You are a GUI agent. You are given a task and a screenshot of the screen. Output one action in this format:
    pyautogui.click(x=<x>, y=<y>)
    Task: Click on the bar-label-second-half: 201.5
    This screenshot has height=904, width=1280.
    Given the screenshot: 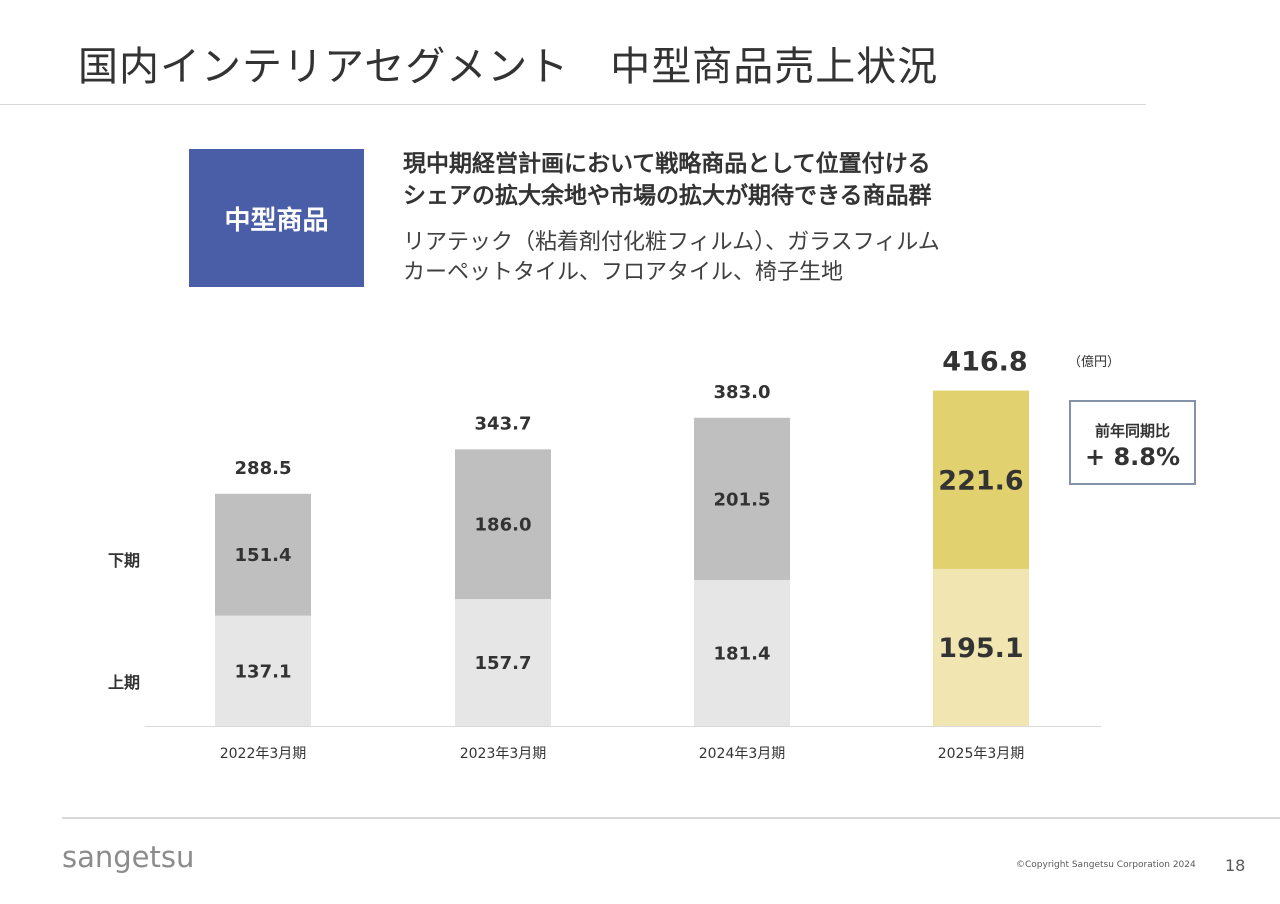 What is the action you would take?
    pyautogui.click(x=742, y=499)
    